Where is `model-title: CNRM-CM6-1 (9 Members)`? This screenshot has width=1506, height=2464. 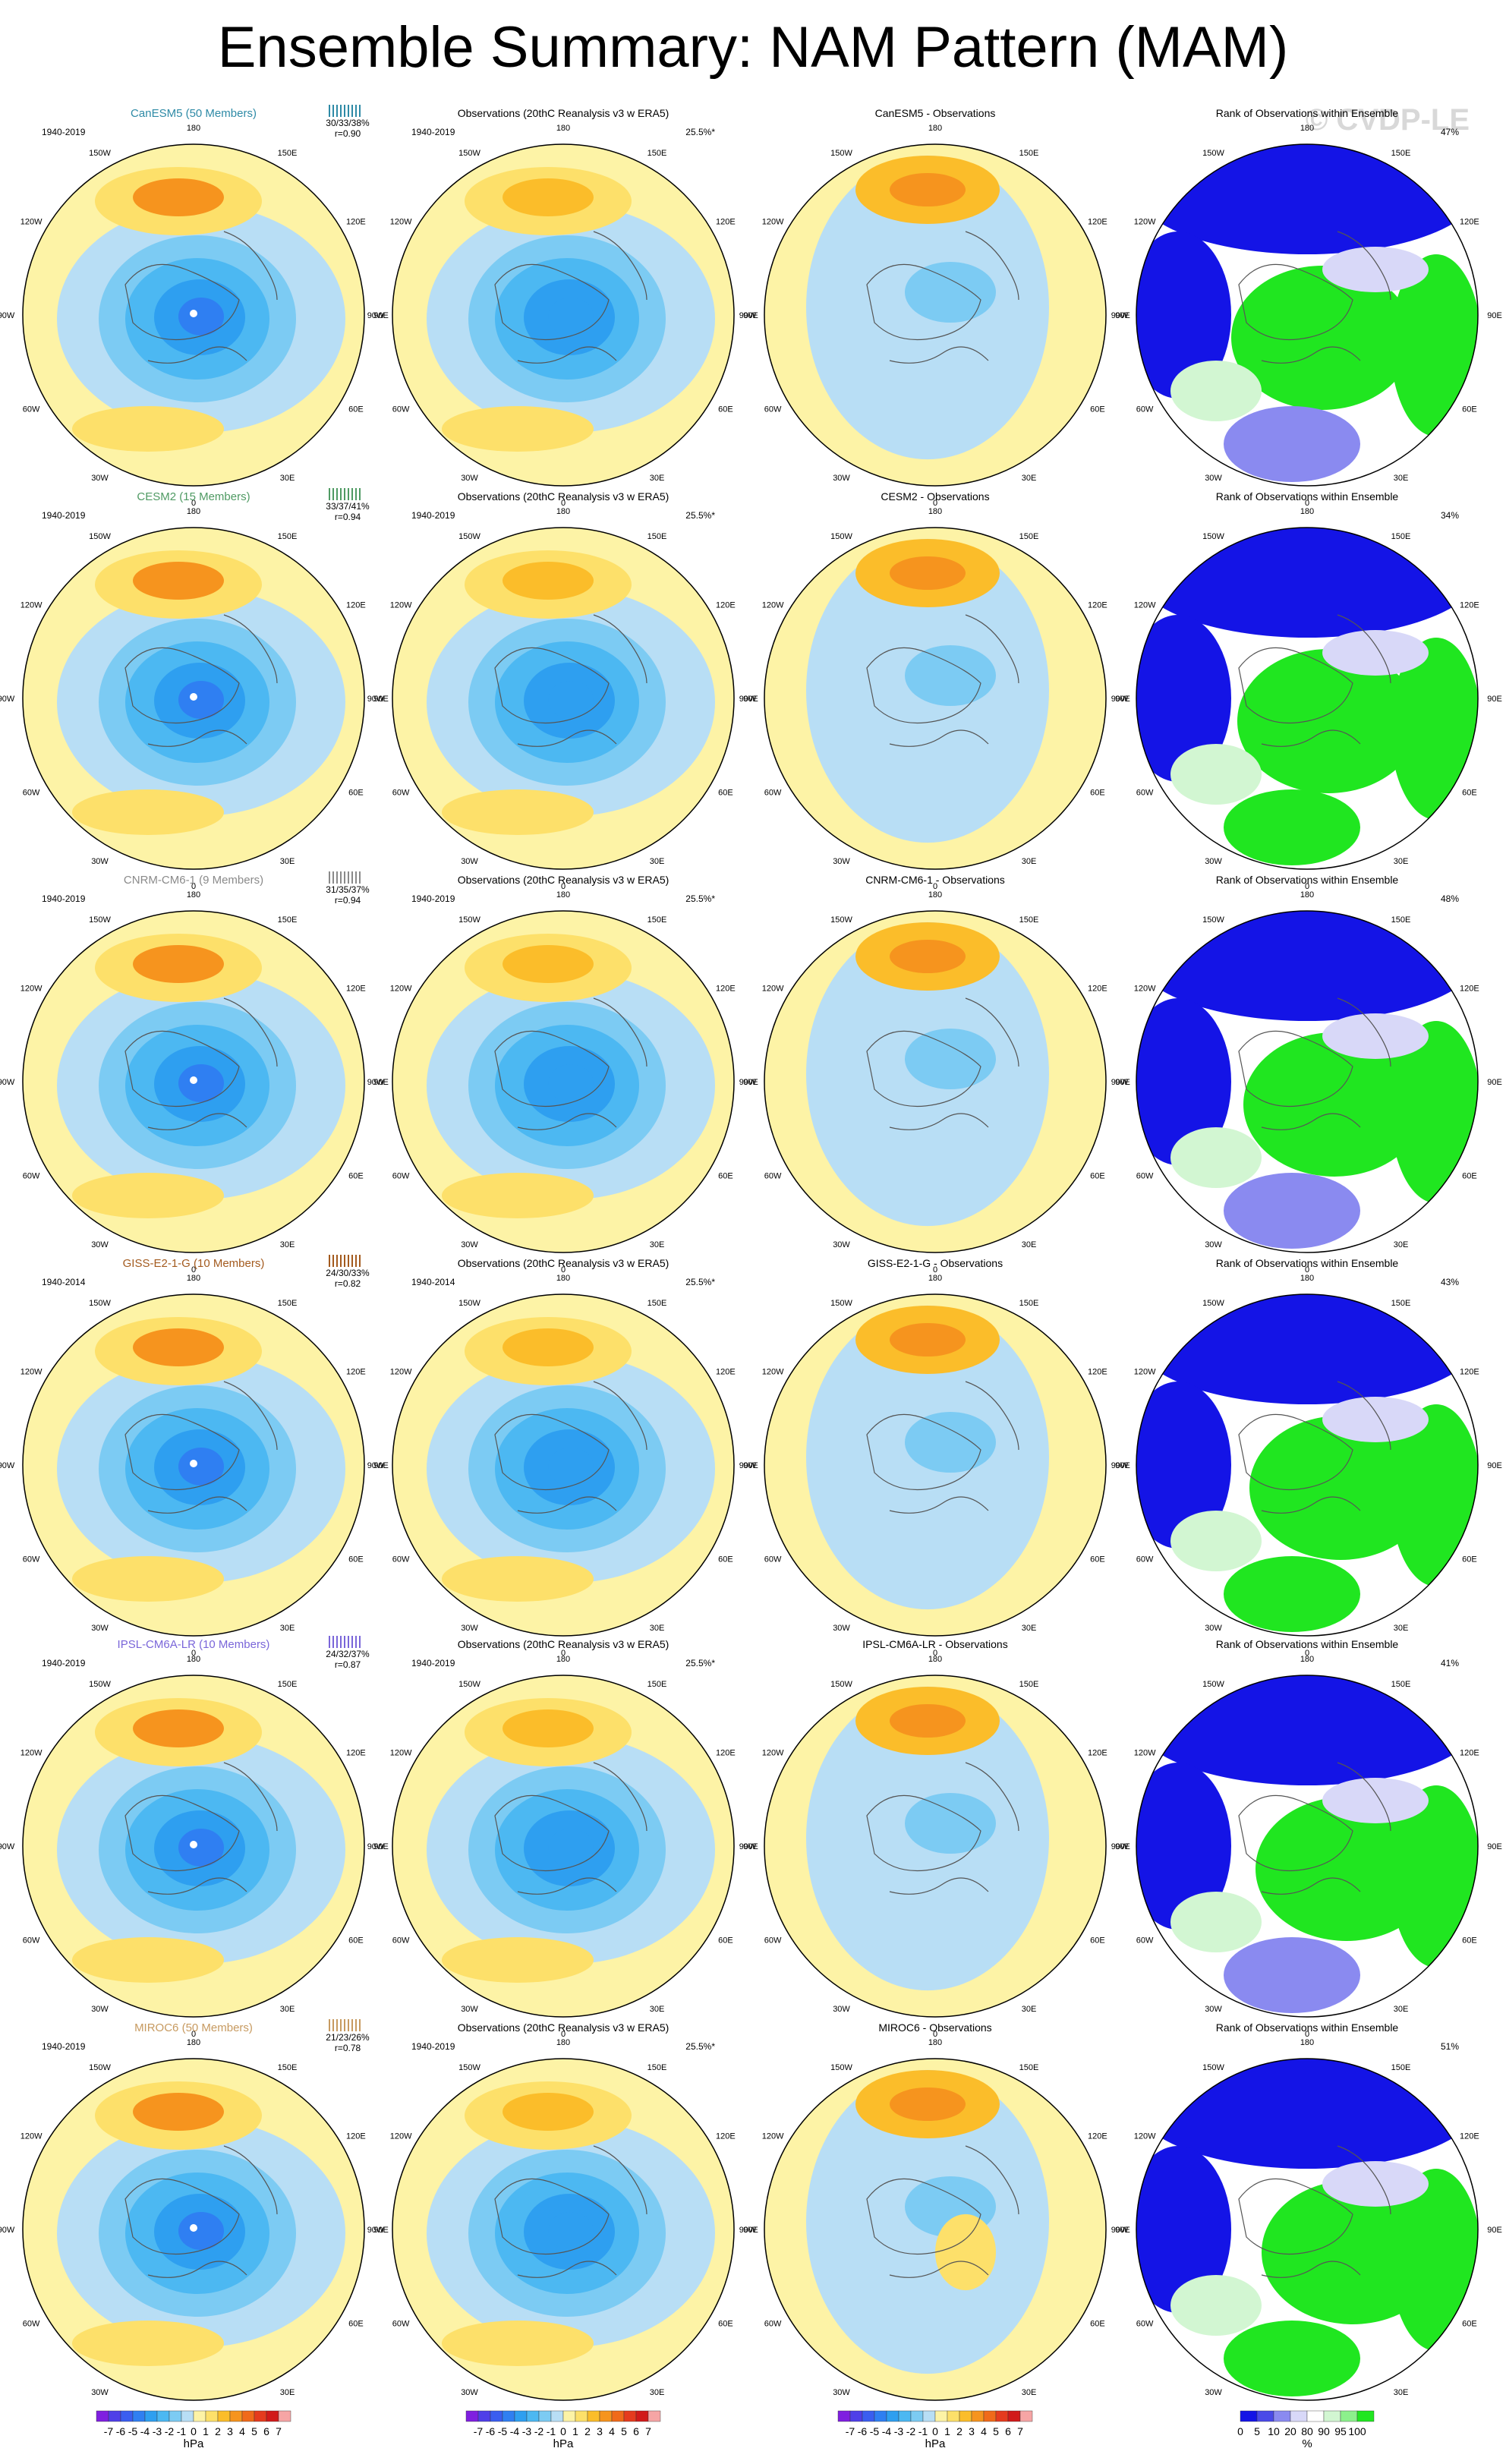
model-title: CNRM-CM6-1 (9 Members) is located at coordinates (193, 880).